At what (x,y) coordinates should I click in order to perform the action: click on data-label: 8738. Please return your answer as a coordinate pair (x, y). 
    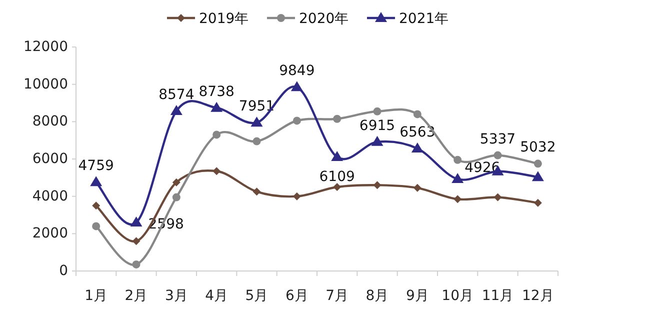
    Looking at the image, I should click on (216, 92).